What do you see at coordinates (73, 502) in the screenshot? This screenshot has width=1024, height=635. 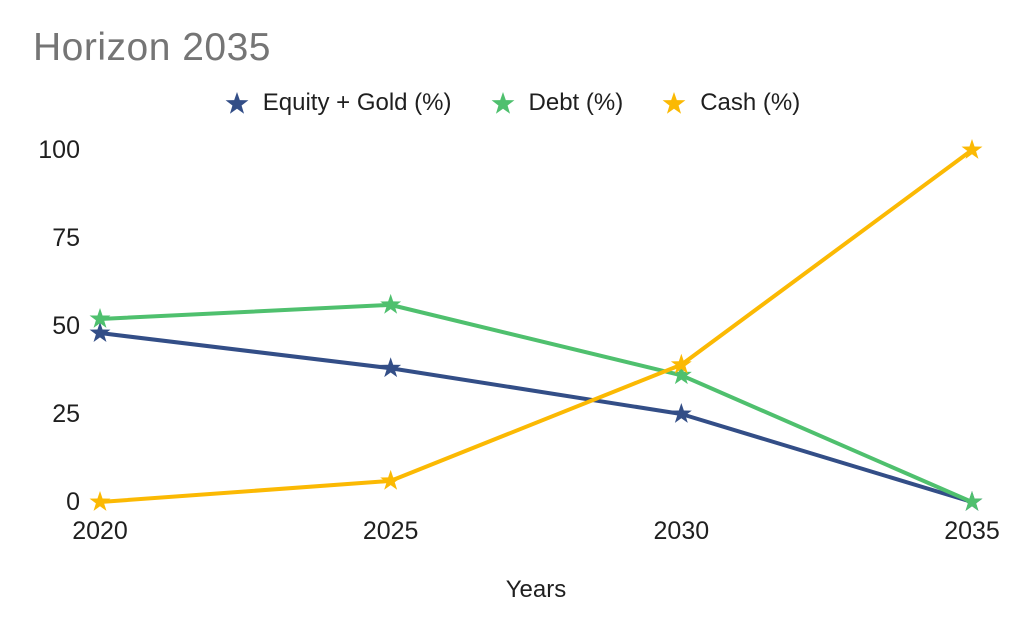 I see `y-tick-label: 0` at bounding box center [73, 502].